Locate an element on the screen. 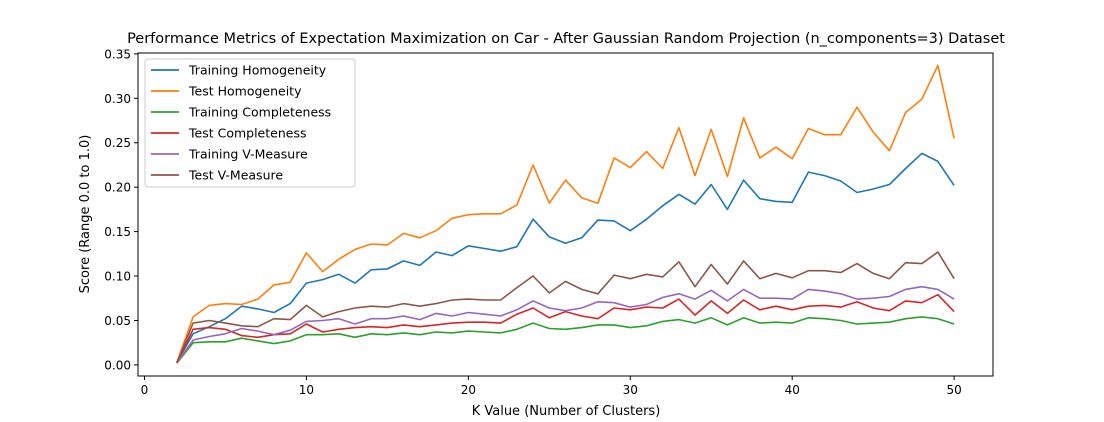  legend-label: Test Completeness is located at coordinates (247, 133).